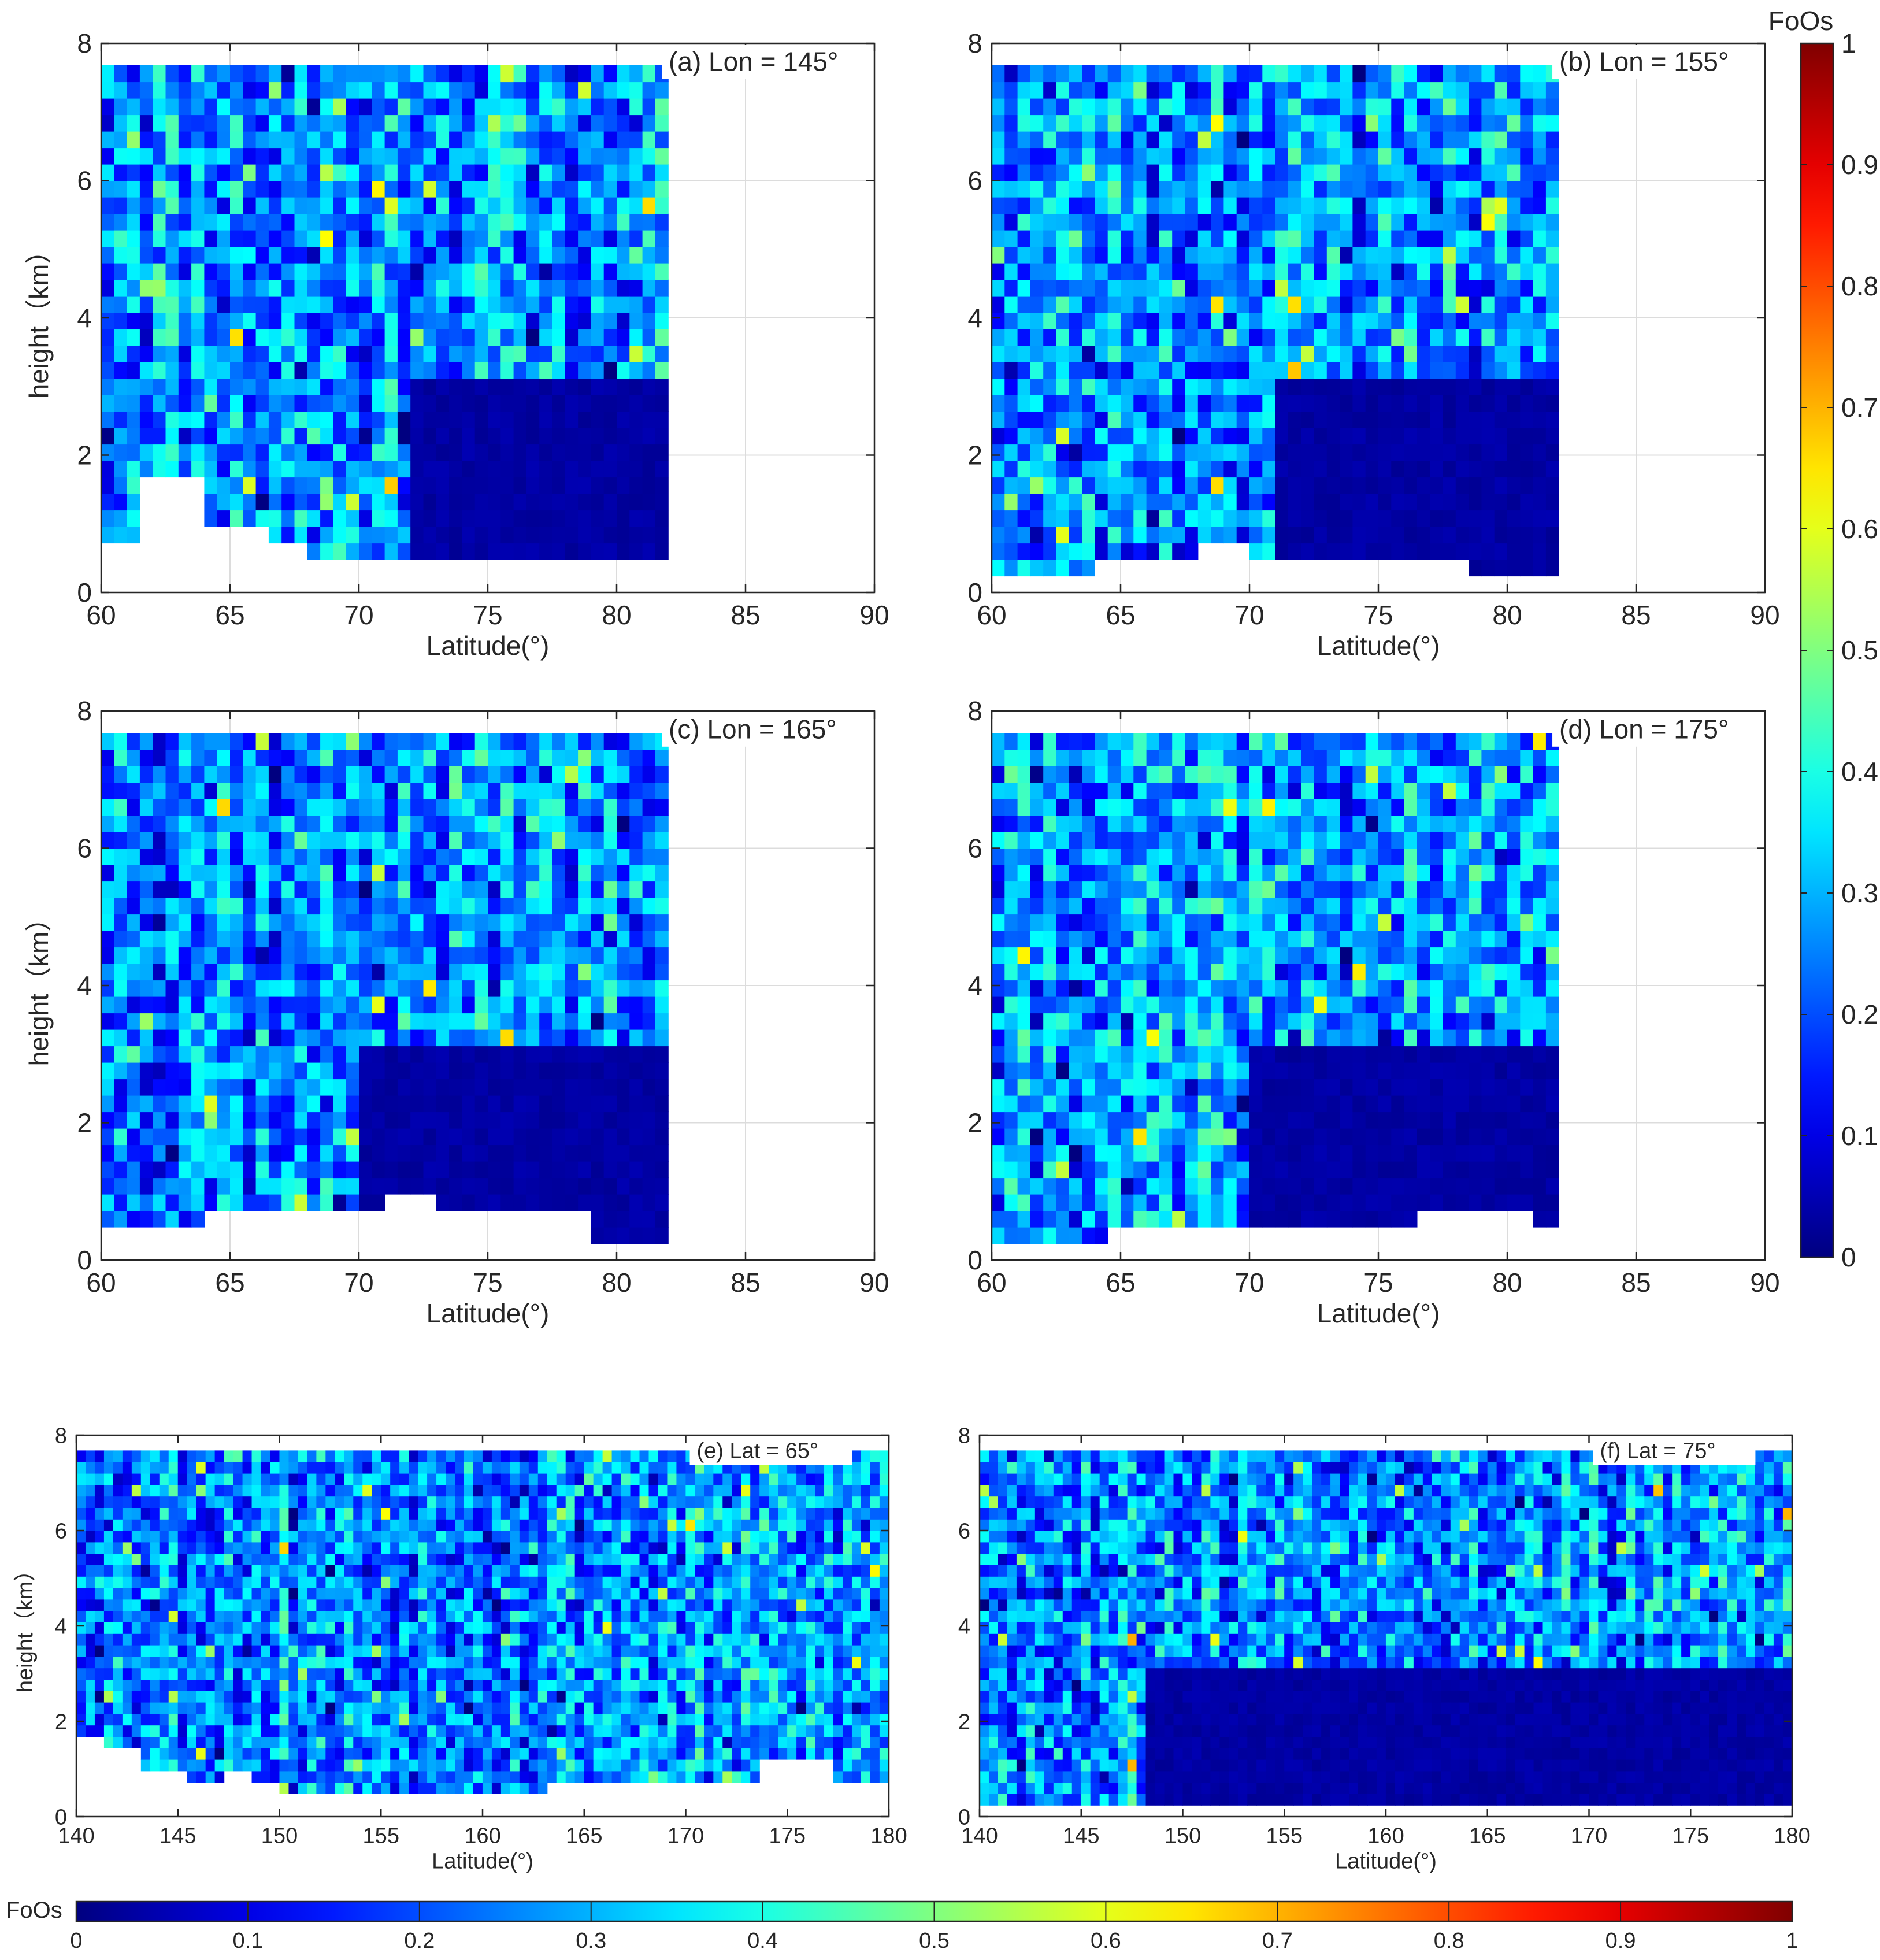  I want to click on x-tick-label: 80, so click(617, 615).